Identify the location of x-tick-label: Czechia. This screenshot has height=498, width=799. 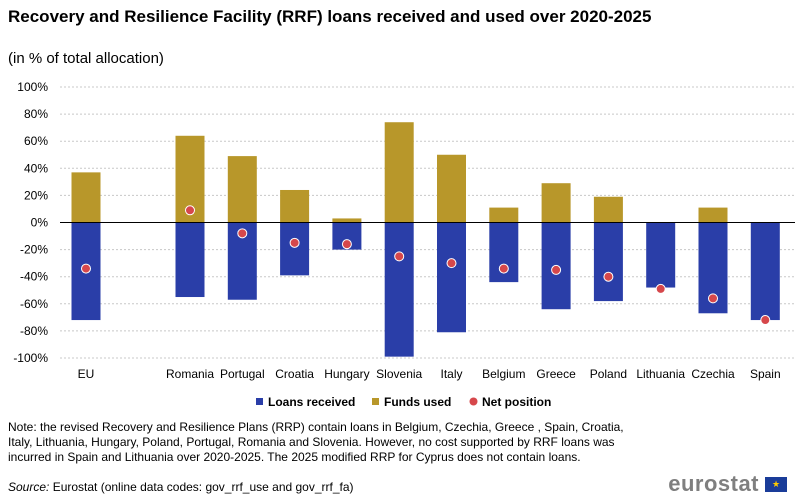
(713, 374).